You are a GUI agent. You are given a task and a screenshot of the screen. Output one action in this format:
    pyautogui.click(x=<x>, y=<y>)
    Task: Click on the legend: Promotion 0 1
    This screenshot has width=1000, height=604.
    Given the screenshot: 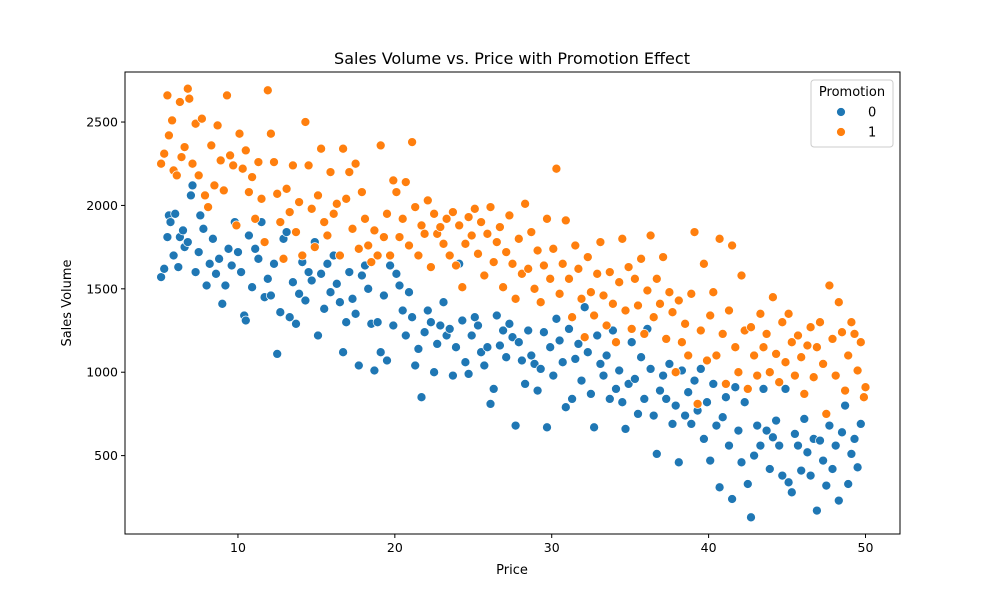 What is the action you would take?
    pyautogui.click(x=852, y=113)
    